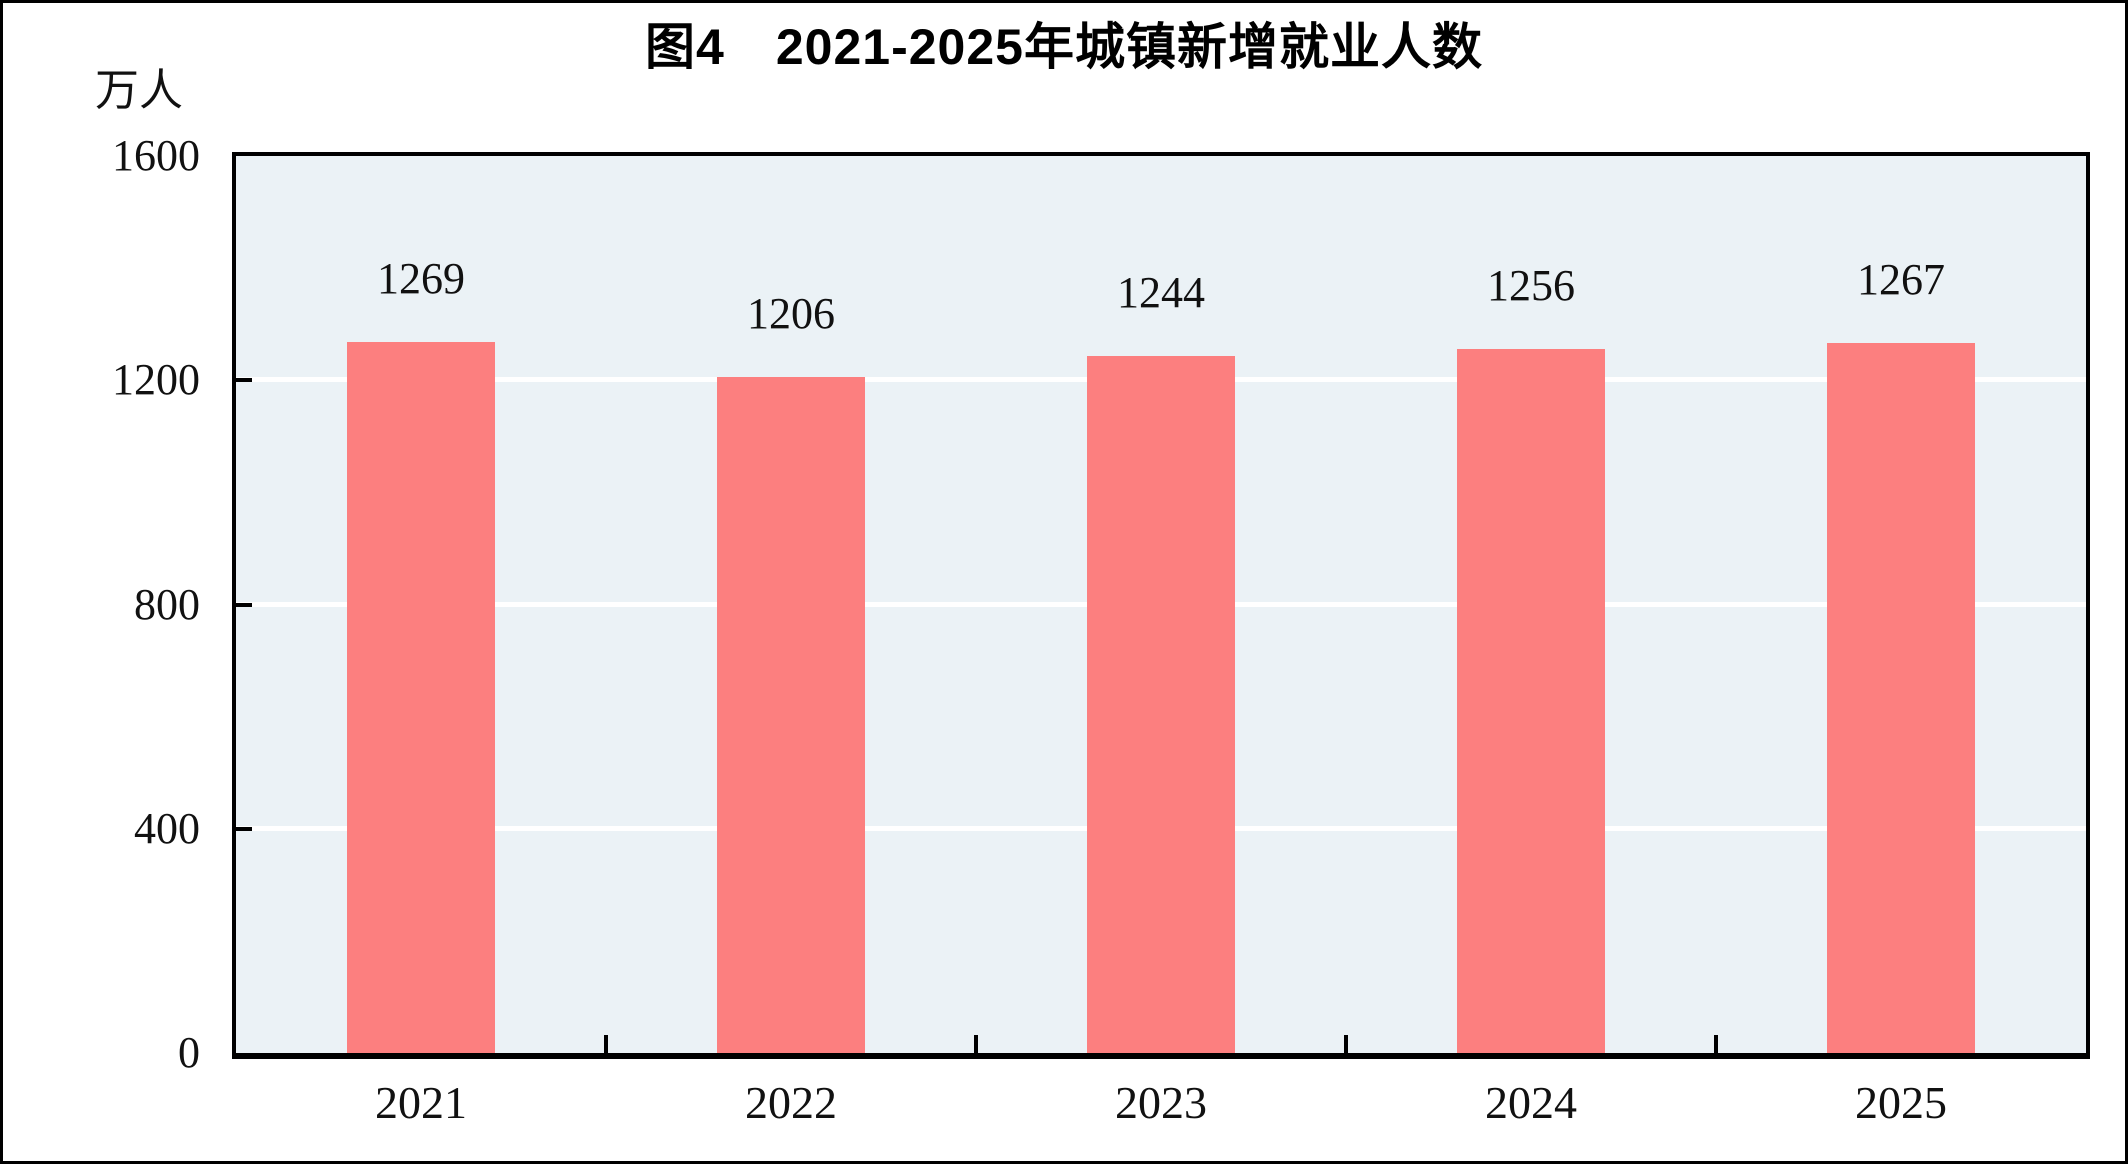 The height and width of the screenshot is (1164, 2128). What do you see at coordinates (156, 155) in the screenshot?
I see `y-tick-label-1600: 1600` at bounding box center [156, 155].